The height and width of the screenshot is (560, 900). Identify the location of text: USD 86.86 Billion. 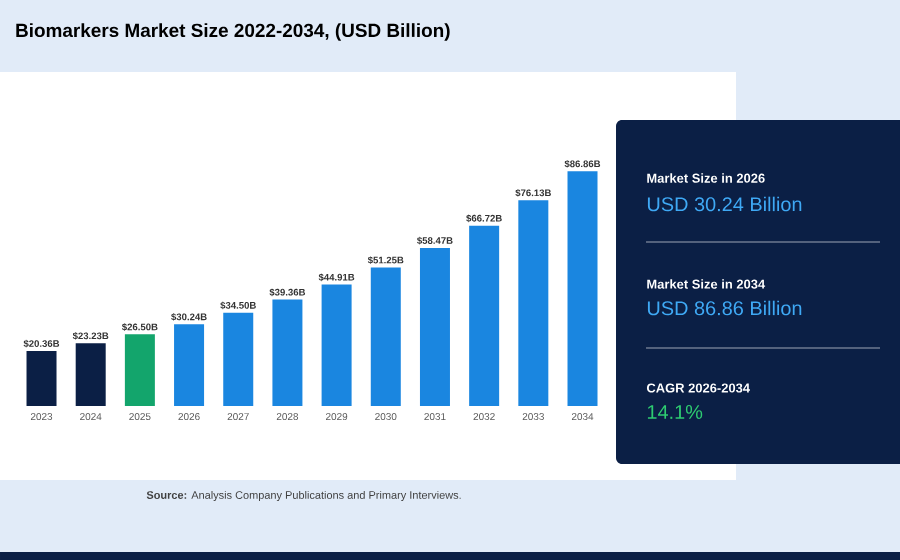
(724, 308).